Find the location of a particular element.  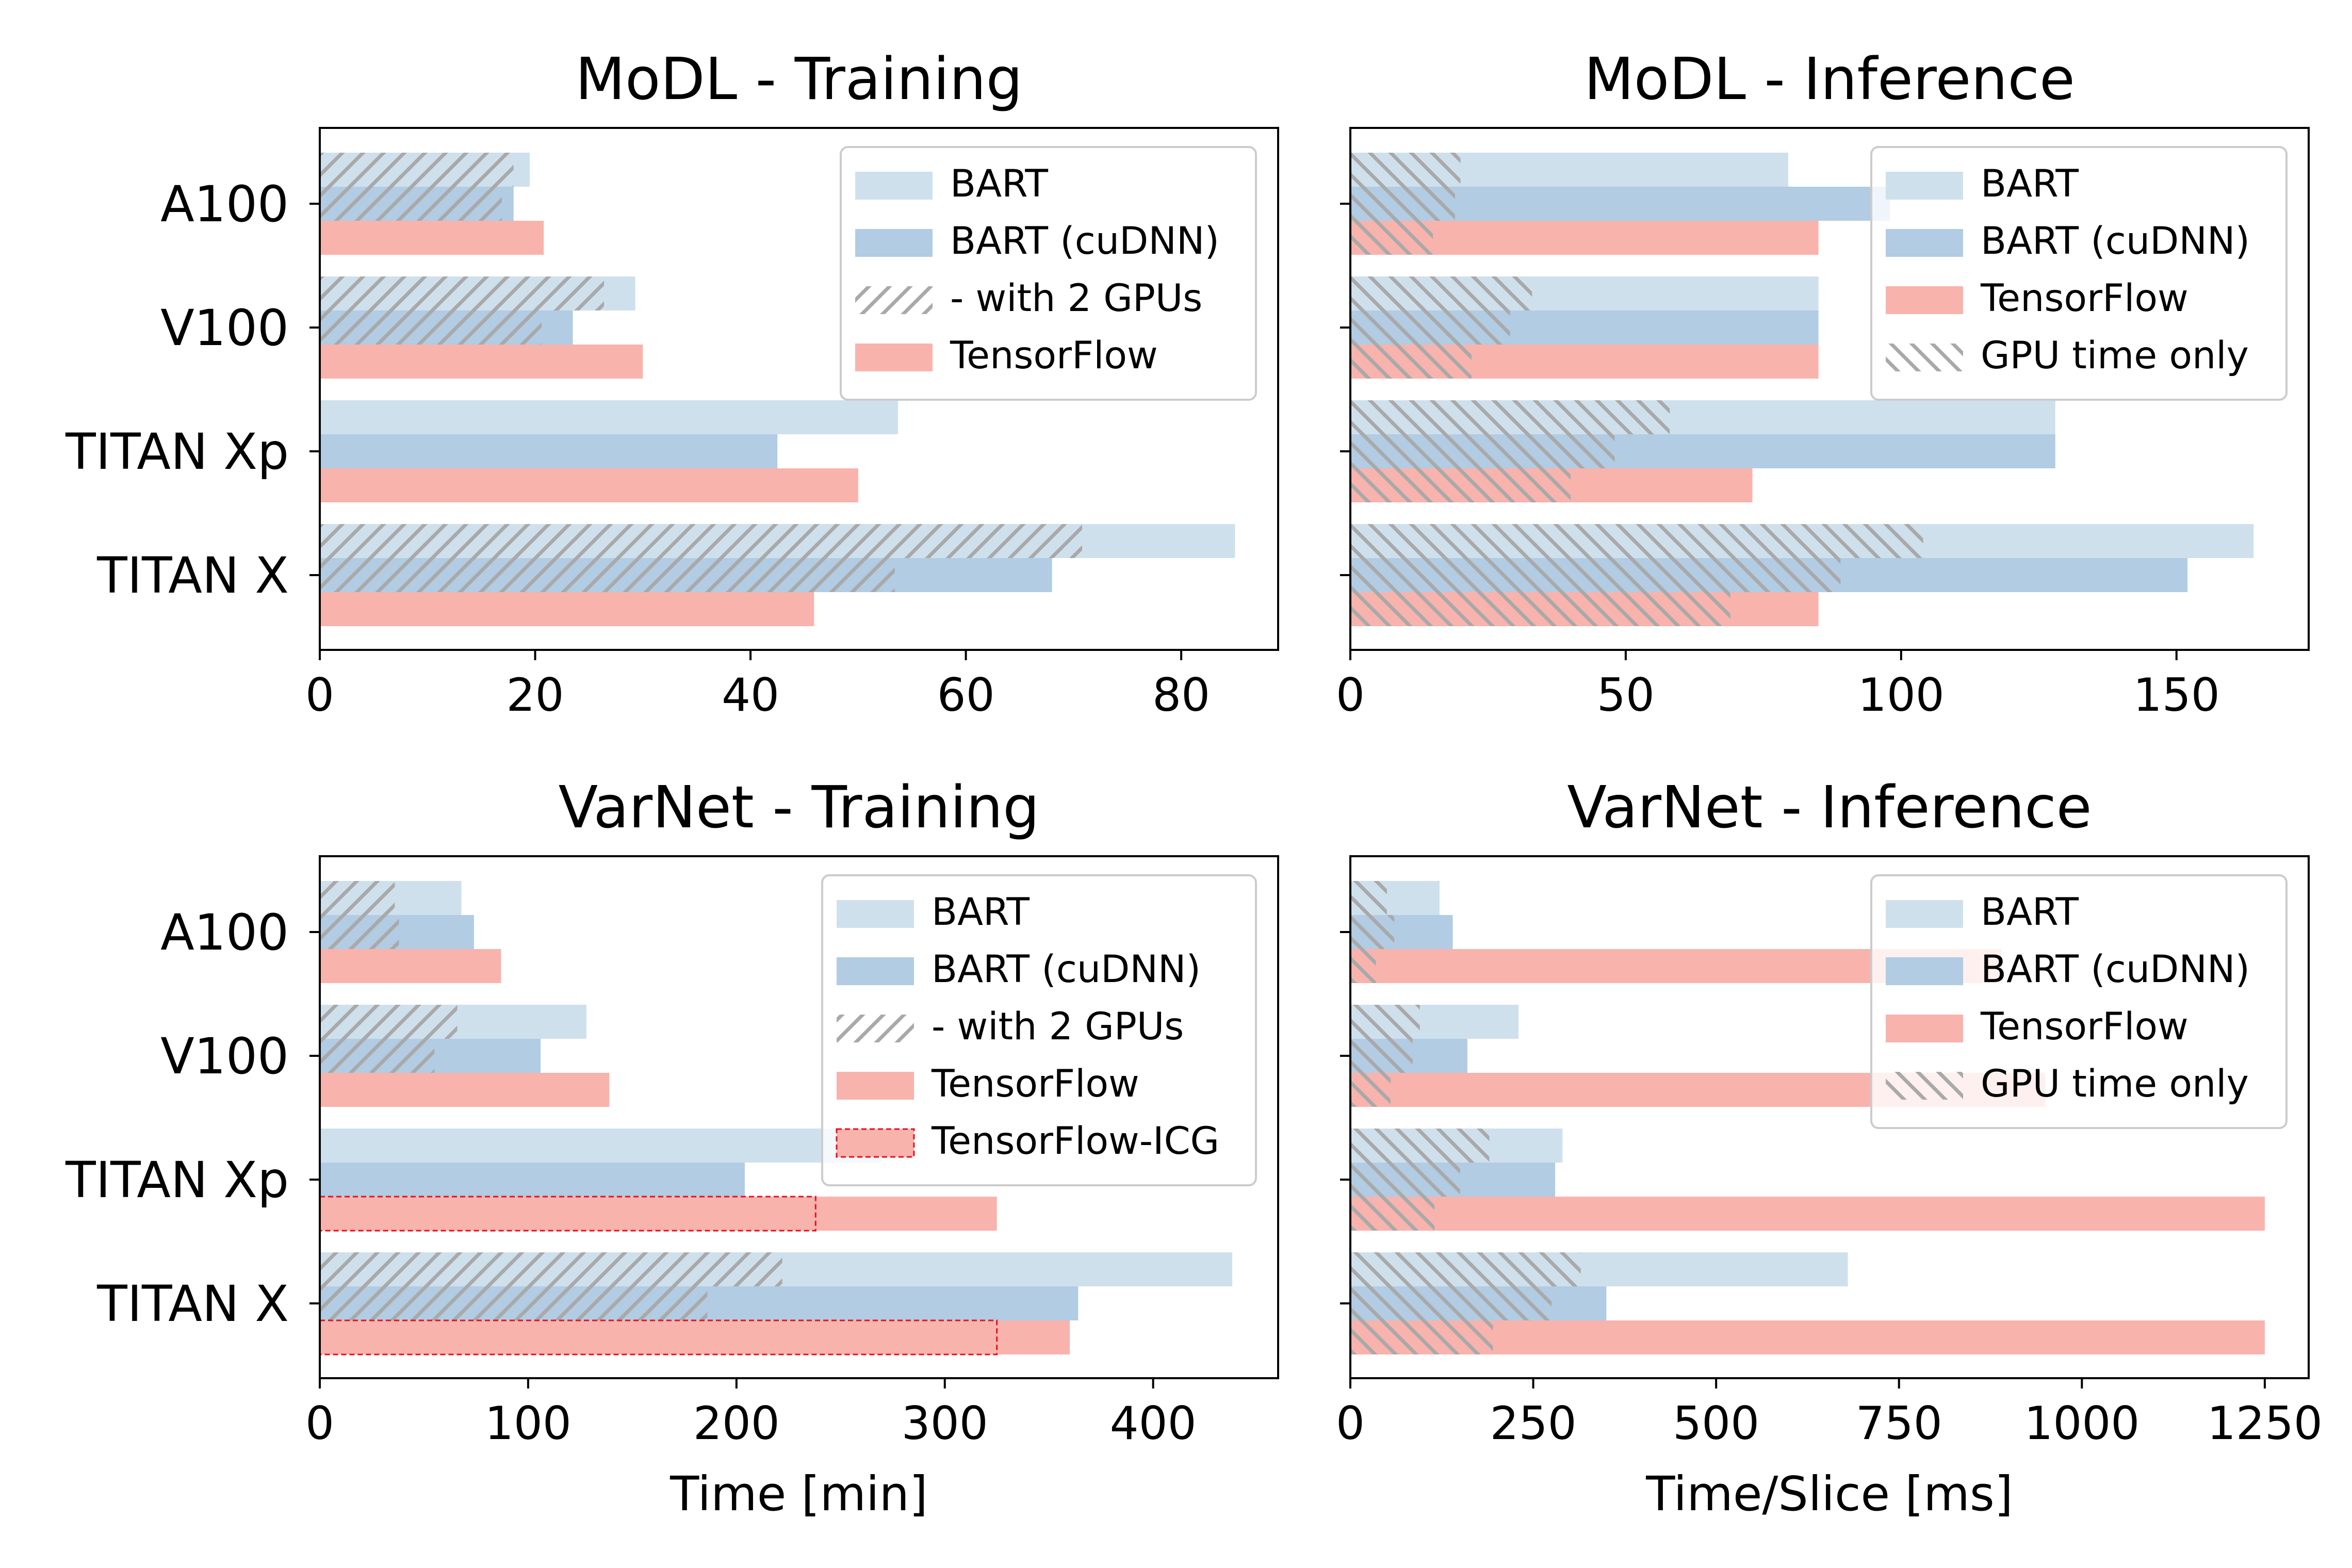

chart-title: VarNet - Inference is located at coordinates (1830, 808).